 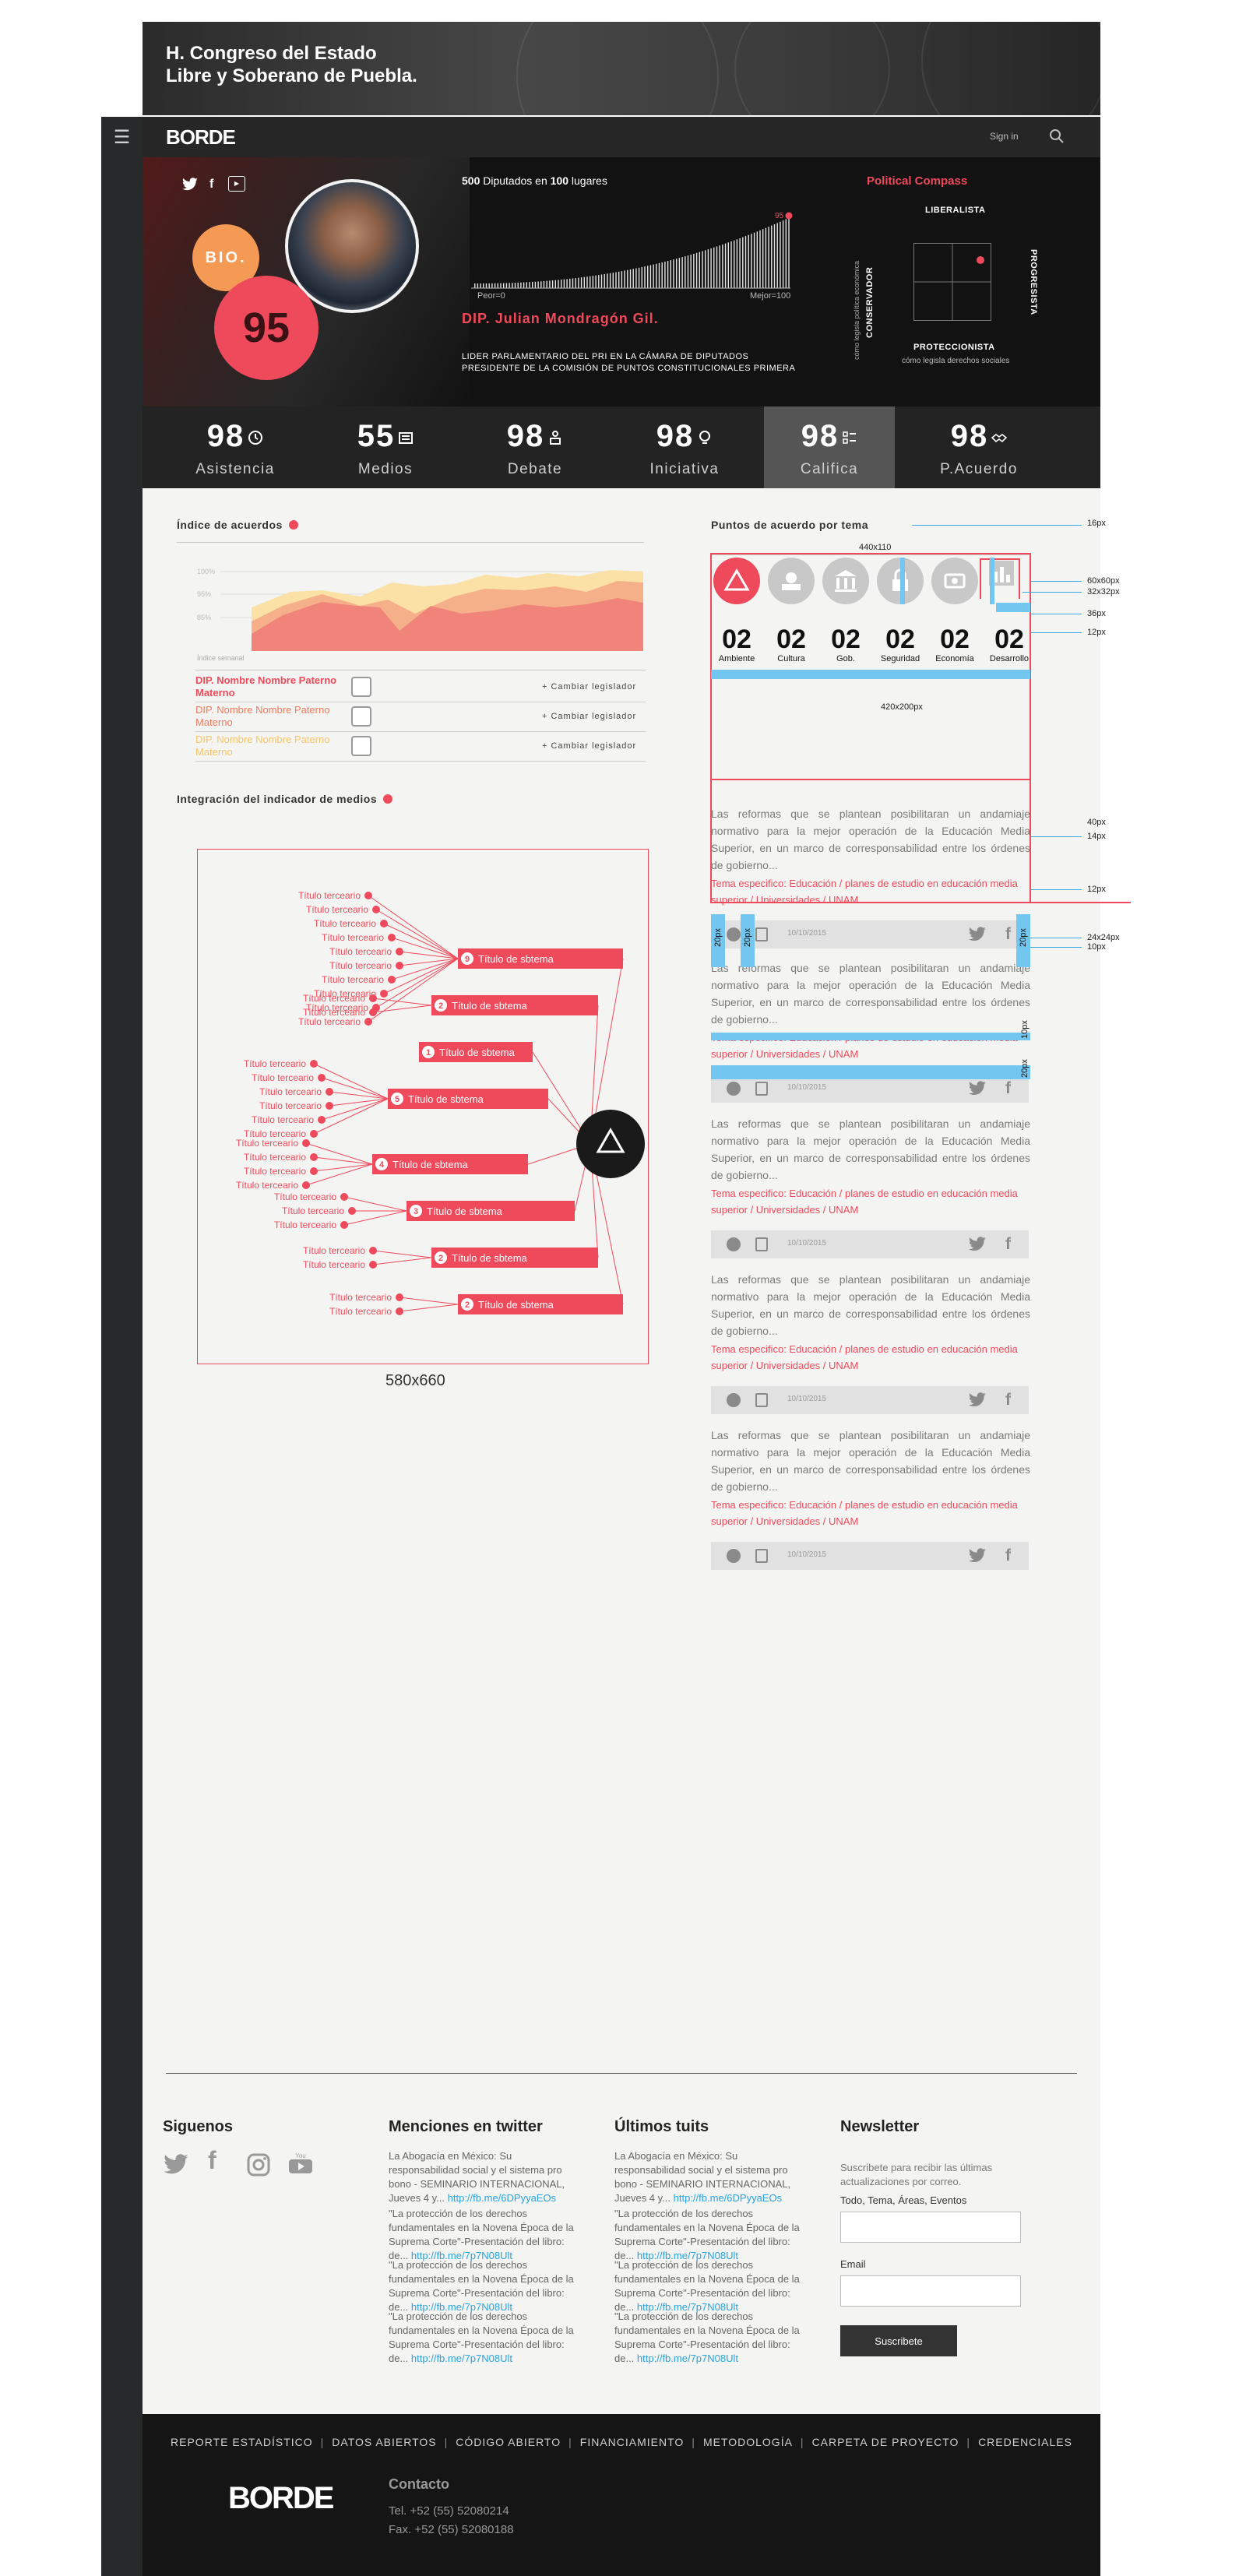 What do you see at coordinates (1025, 2442) in the screenshot?
I see `footer-link: CREDENCIALES` at bounding box center [1025, 2442].